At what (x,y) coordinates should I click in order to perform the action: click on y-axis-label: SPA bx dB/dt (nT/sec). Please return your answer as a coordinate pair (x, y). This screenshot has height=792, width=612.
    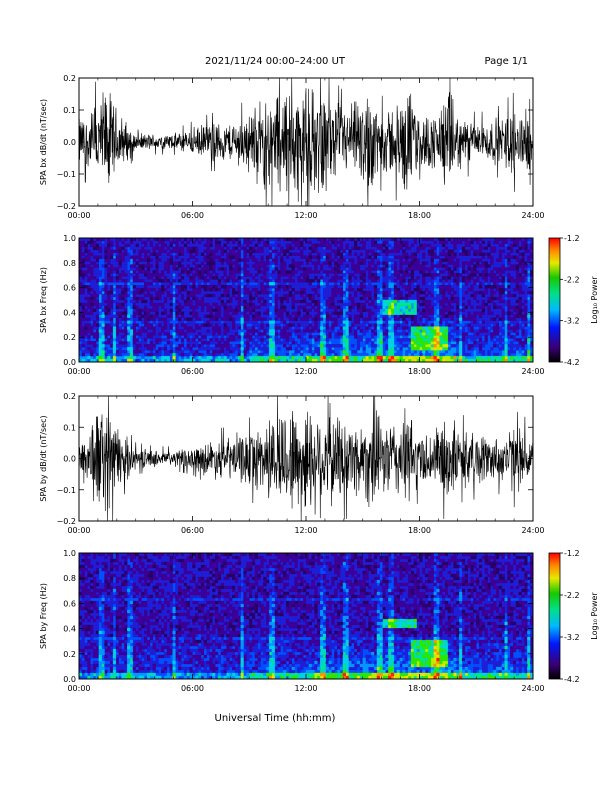
    Looking at the image, I should click on (43, 142).